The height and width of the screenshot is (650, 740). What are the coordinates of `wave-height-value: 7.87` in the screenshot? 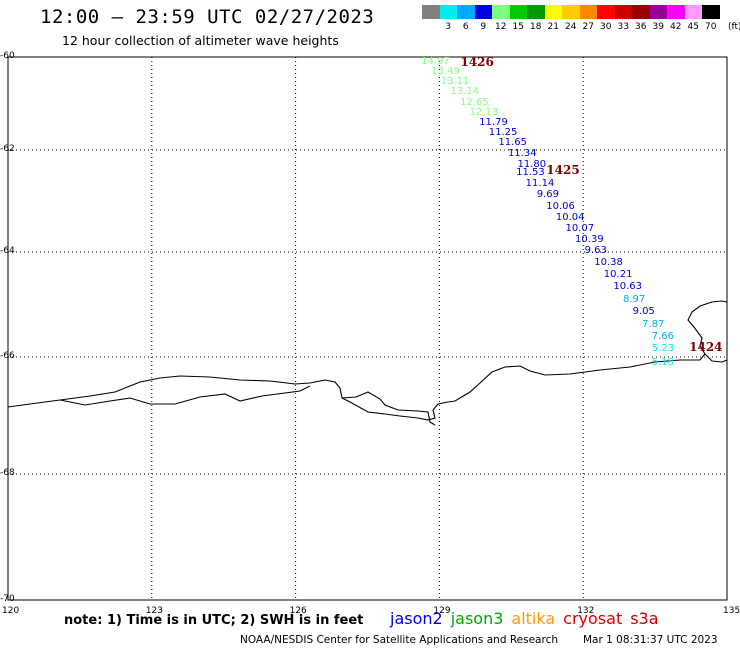 It's located at (653, 324).